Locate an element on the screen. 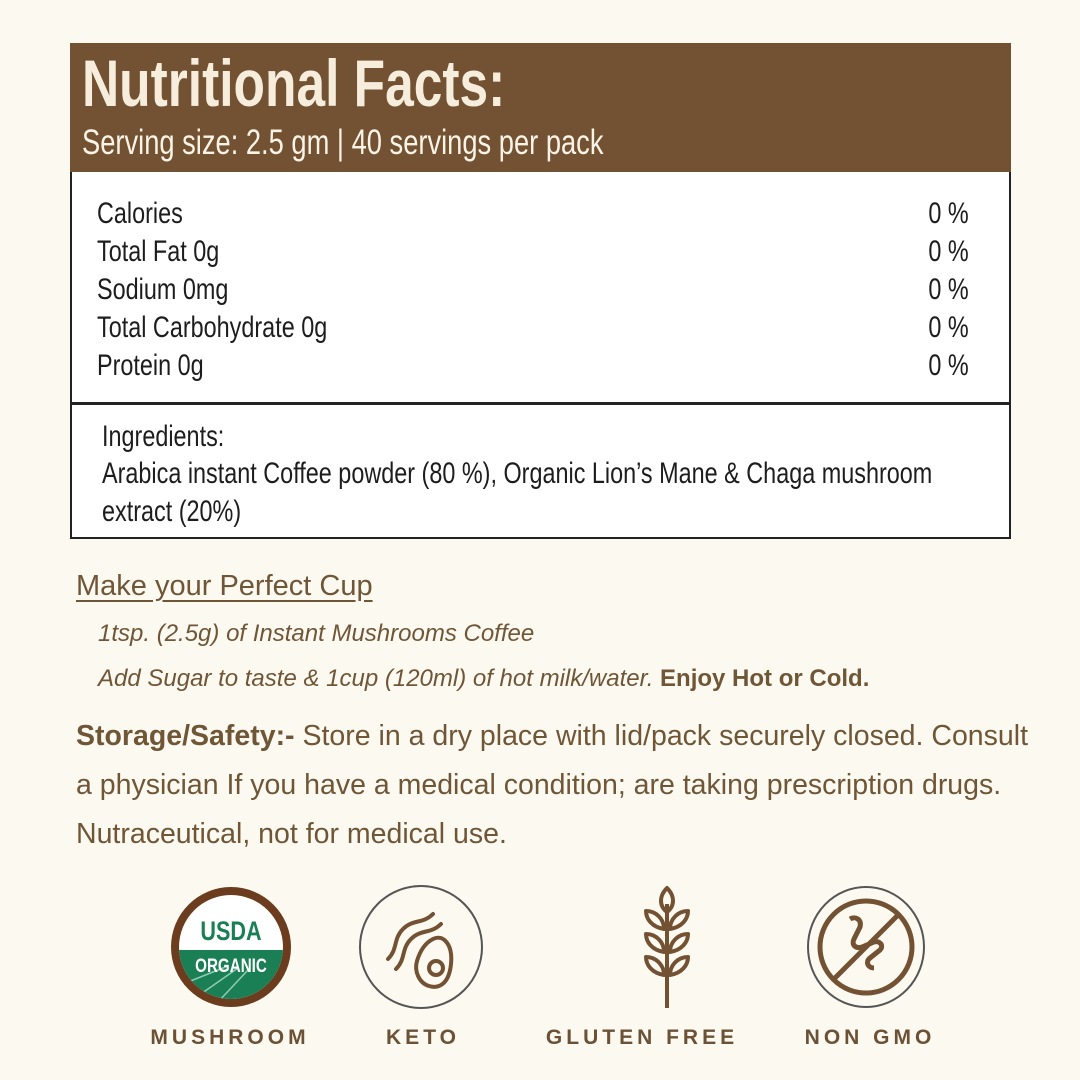 Image resolution: width=1080 pixels, height=1080 pixels. badge-label: GLUTEN FREE is located at coordinates (642, 1037).